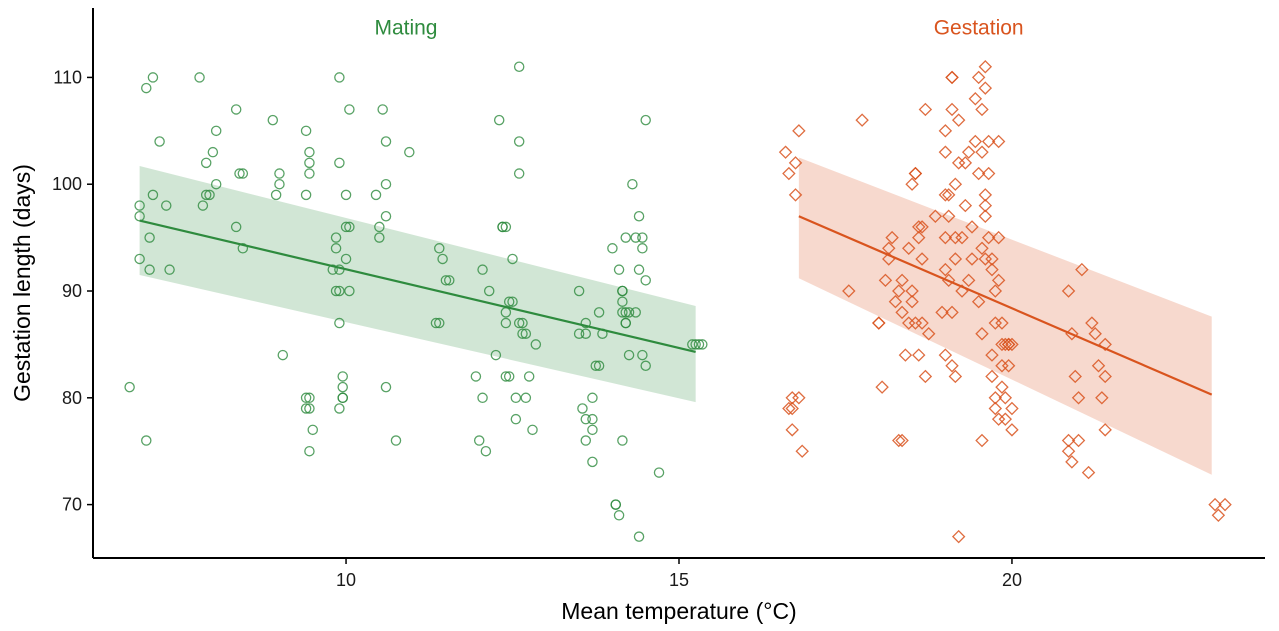  I want to click on y-tick-label: 110, so click(67, 77).